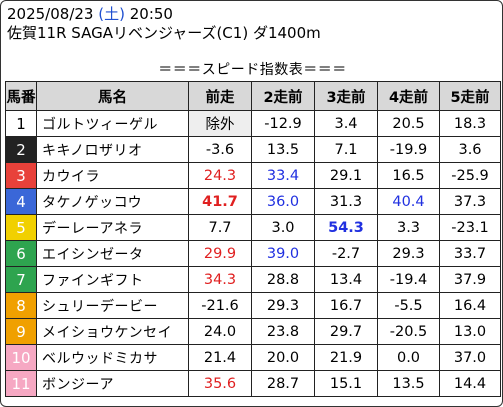 This screenshot has width=503, height=407. I want to click on horse-number: 10, so click(21, 357).